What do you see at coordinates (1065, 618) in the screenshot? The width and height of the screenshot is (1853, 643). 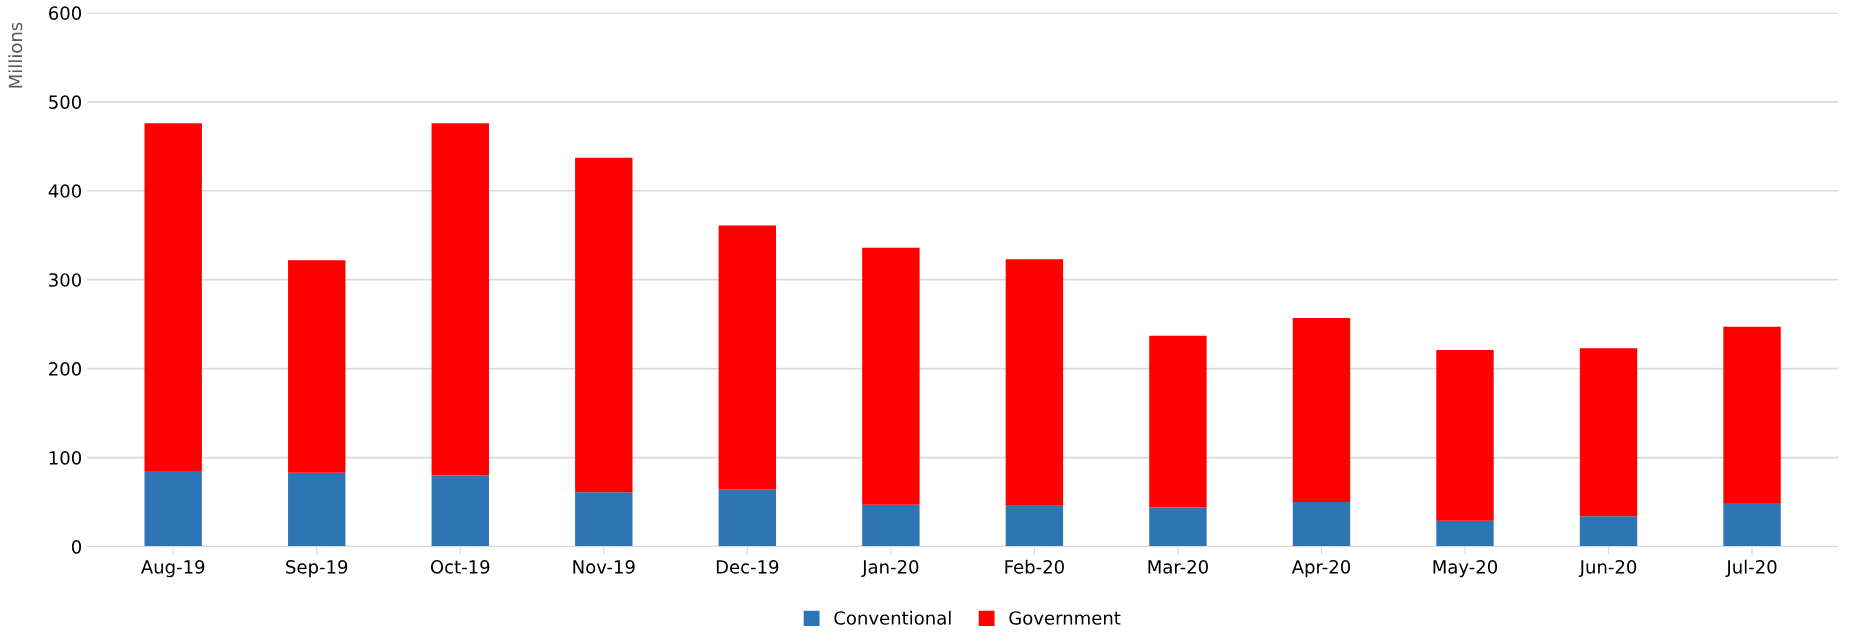 I see `legend-label: Government` at bounding box center [1065, 618].